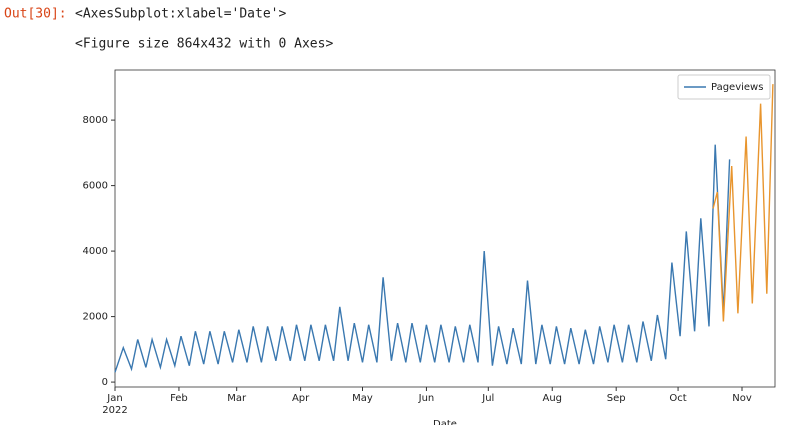 The height and width of the screenshot is (425, 800). Describe the element at coordinates (737, 87) in the screenshot. I see `legend-label: Pageviews` at that location.